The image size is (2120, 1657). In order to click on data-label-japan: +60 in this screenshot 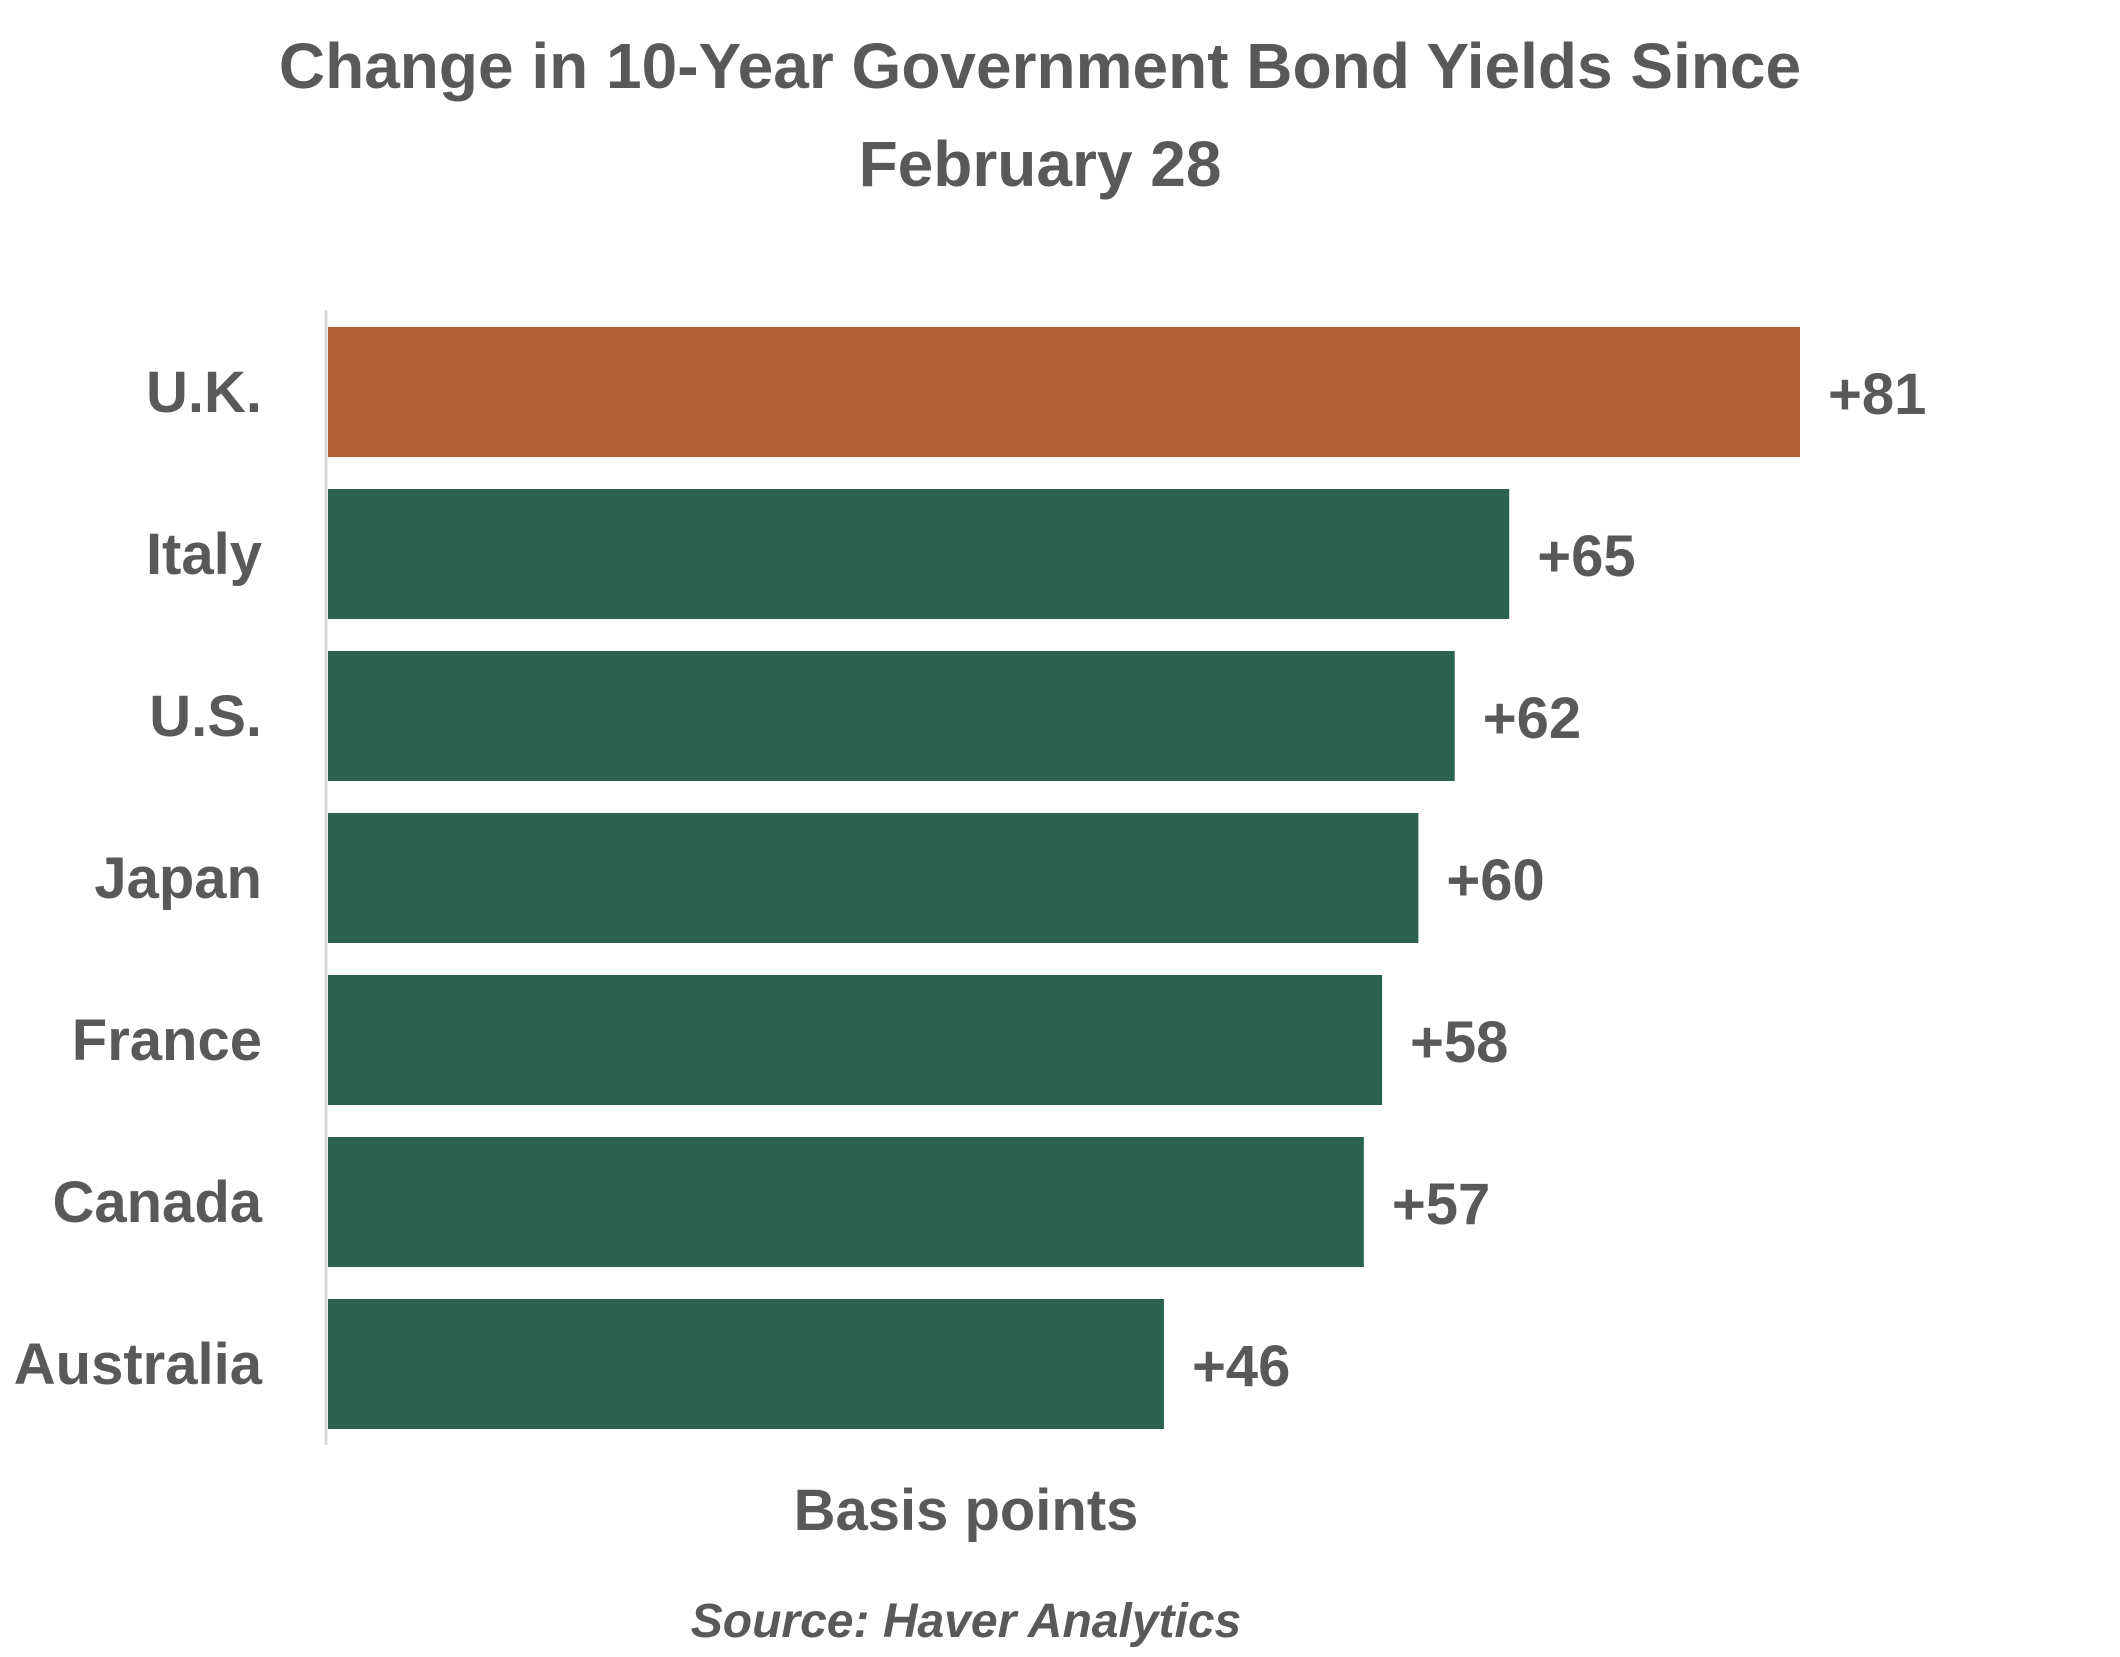, I will do `click(1495, 880)`.